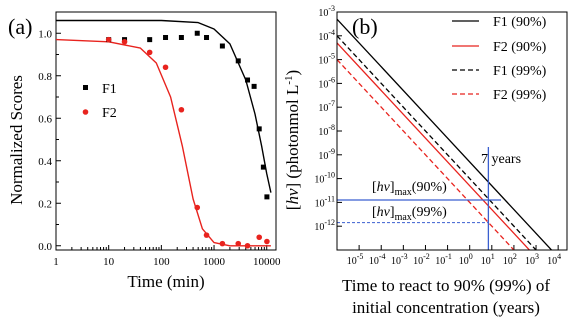 The image size is (582, 320). I want to click on b-x-tick-label: 10³, so click(532, 259).